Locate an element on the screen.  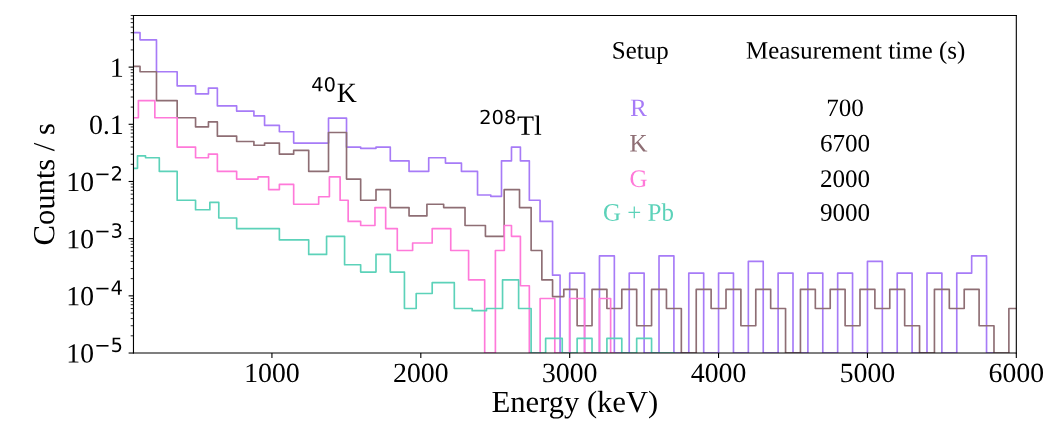
annotation: 6700 is located at coordinates (845, 143).